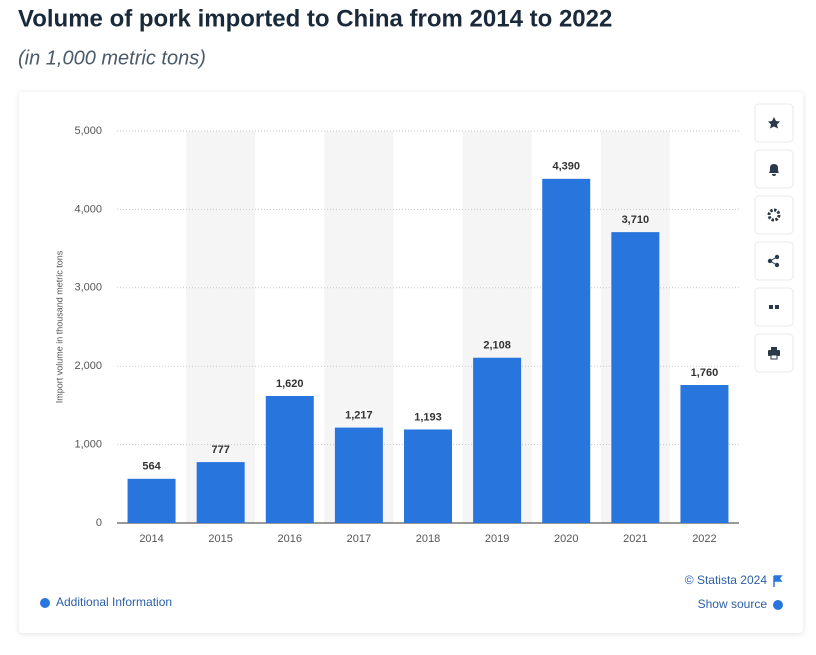 This screenshot has width=816, height=655. Describe the element at coordinates (112, 58) in the screenshot. I see `chart-subtitle: (in 1,000 metric tons)` at that location.